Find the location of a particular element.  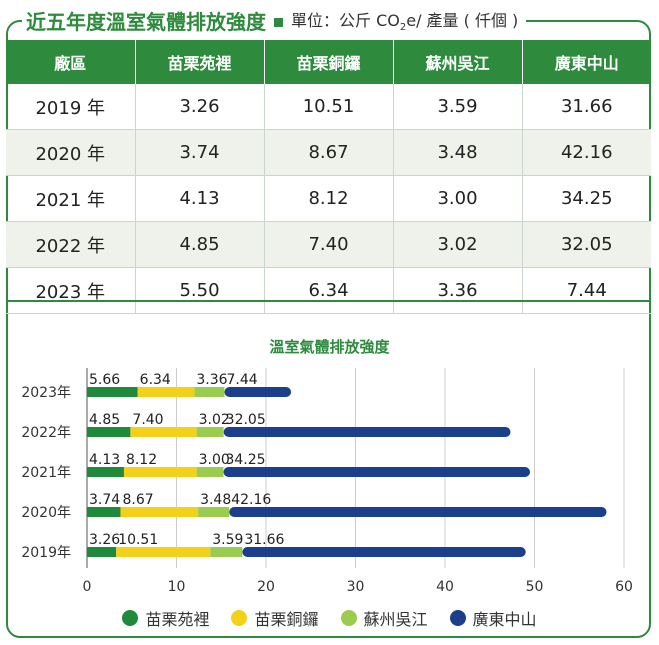

table-cell: 3.59 is located at coordinates (458, 107).